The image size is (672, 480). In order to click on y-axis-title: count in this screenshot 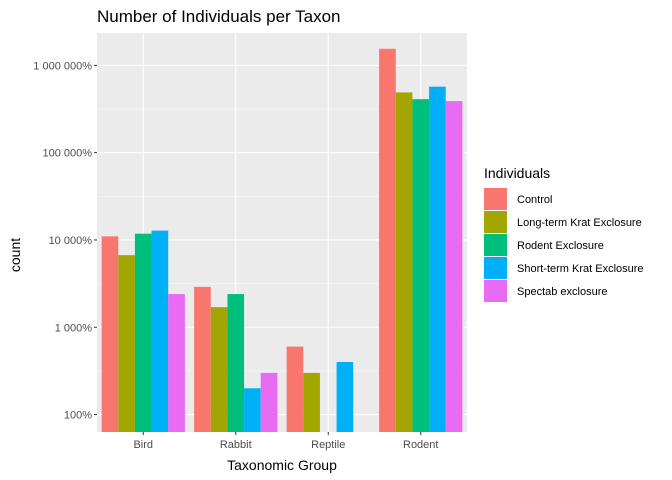, I will do `click(15, 255)`.